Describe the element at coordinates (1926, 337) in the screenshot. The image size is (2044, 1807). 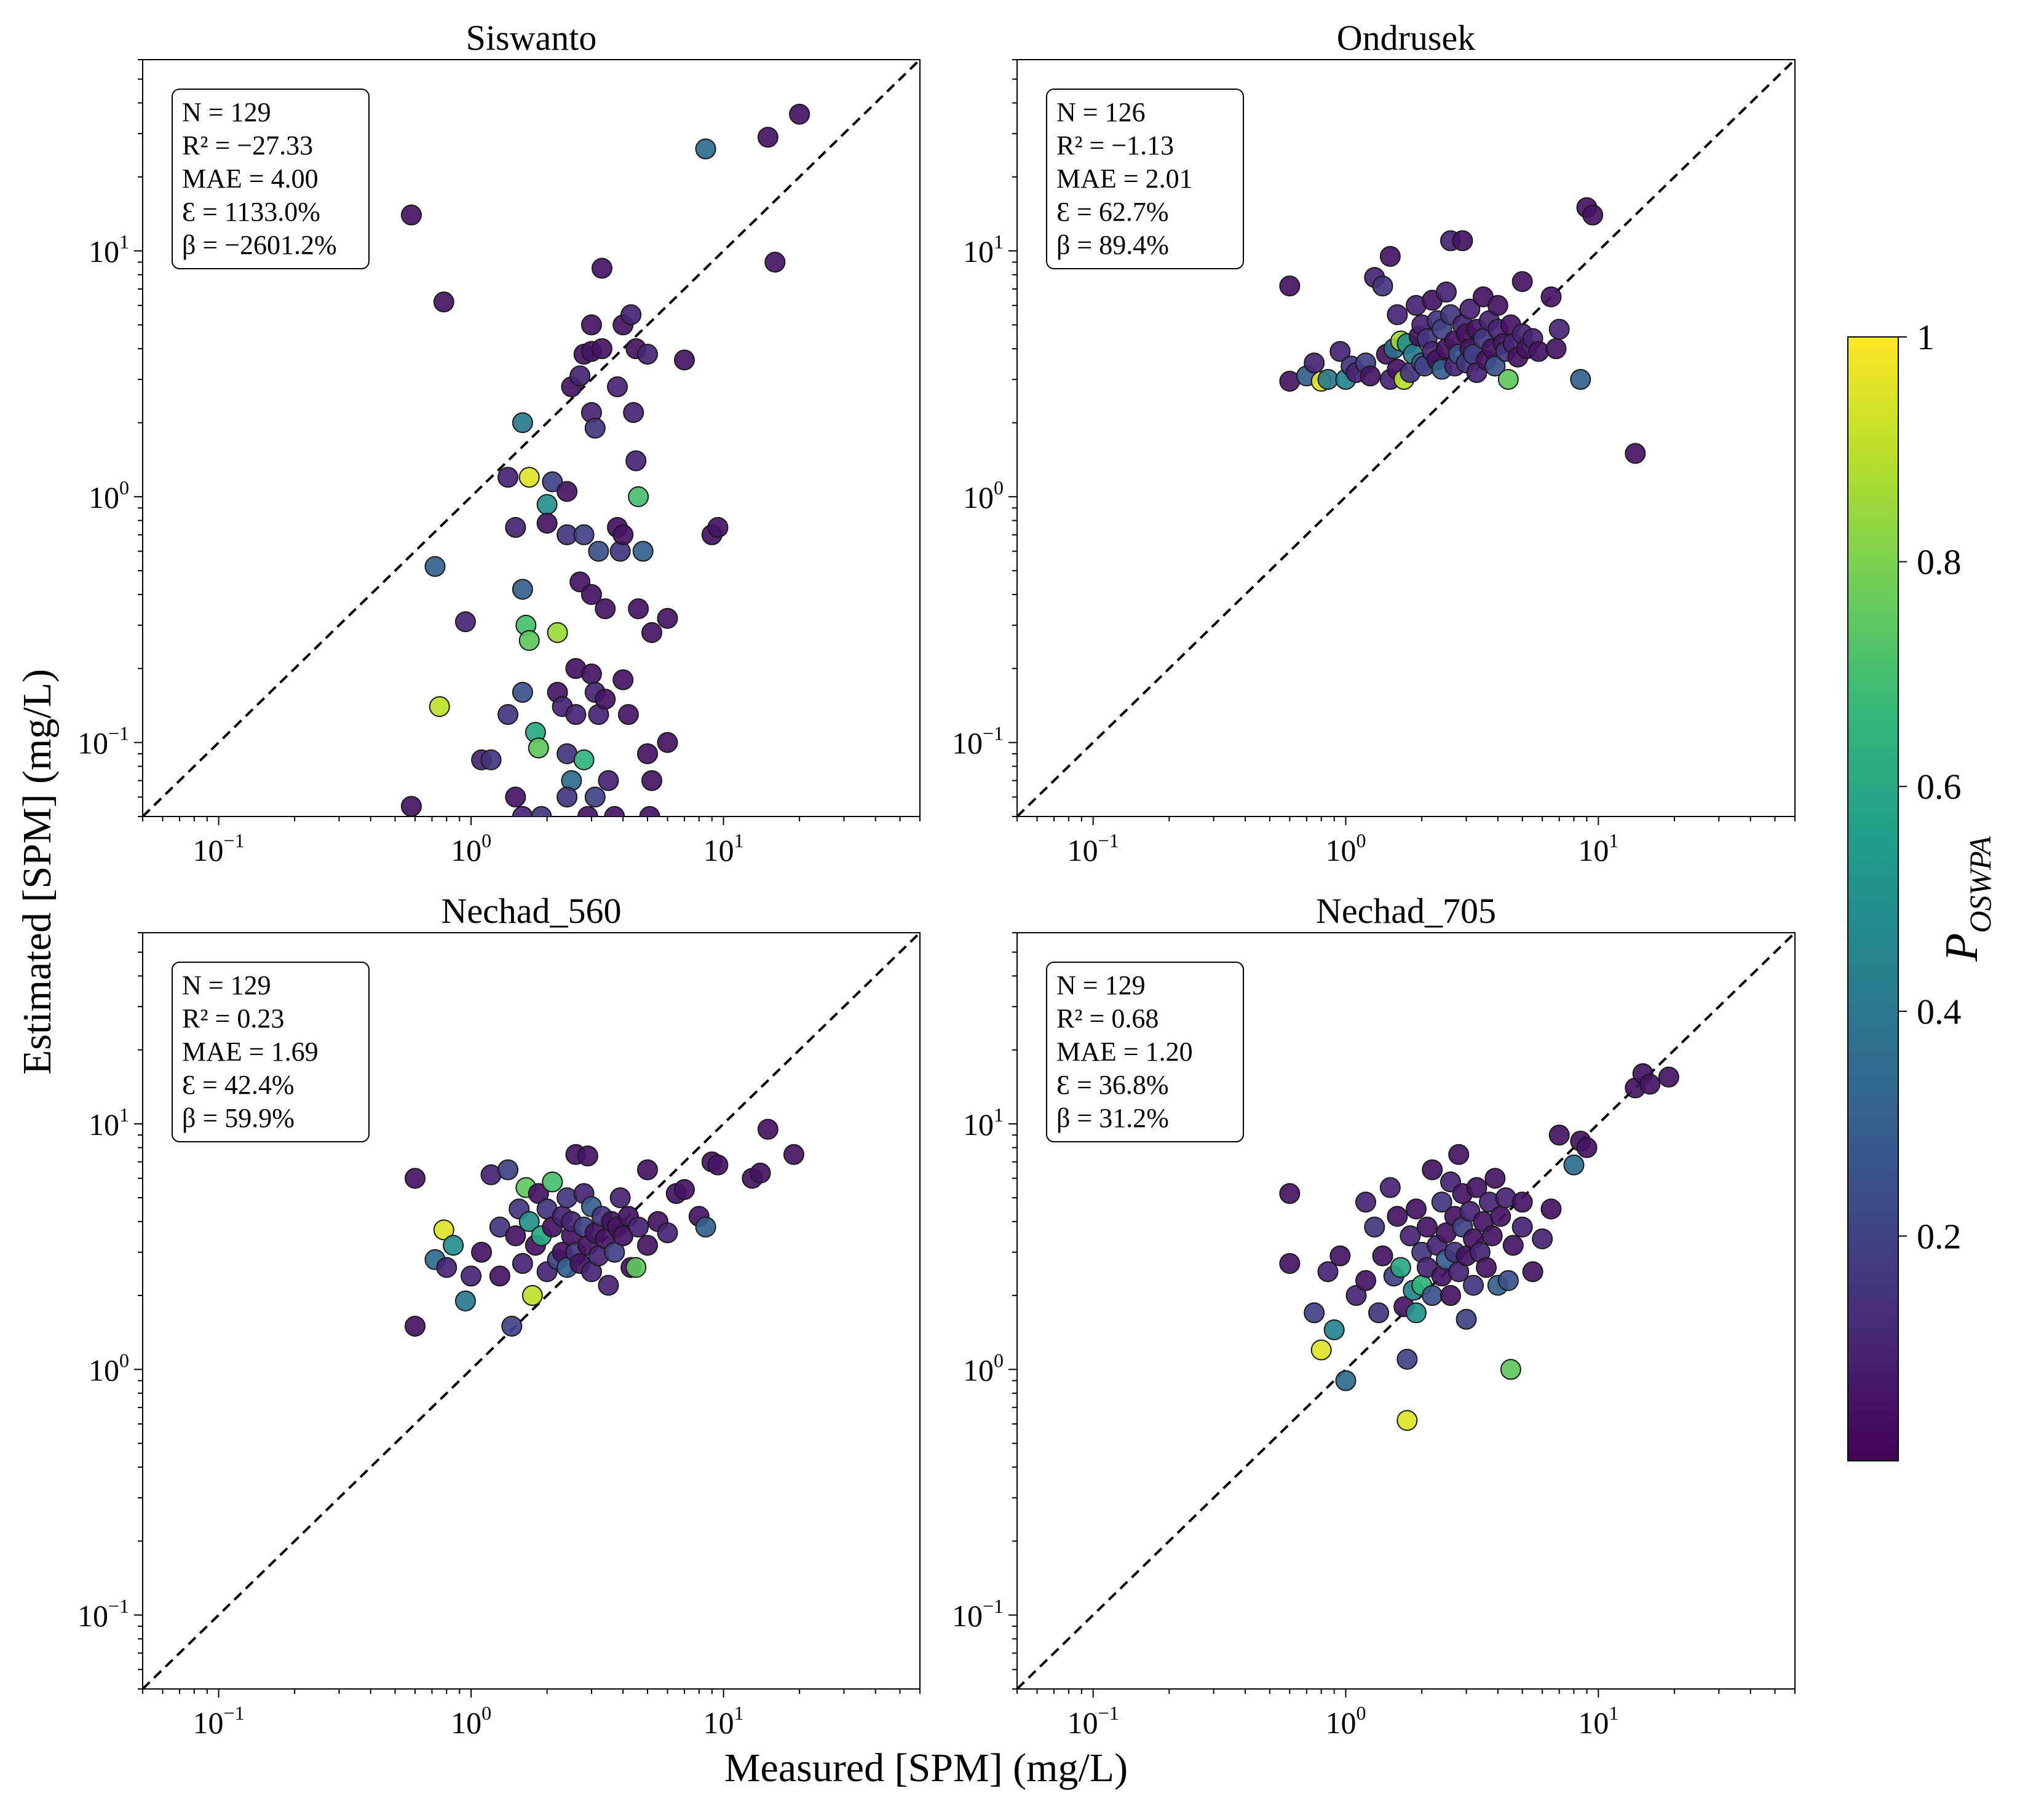
I see `colorbar-tick-label: 1` at that location.